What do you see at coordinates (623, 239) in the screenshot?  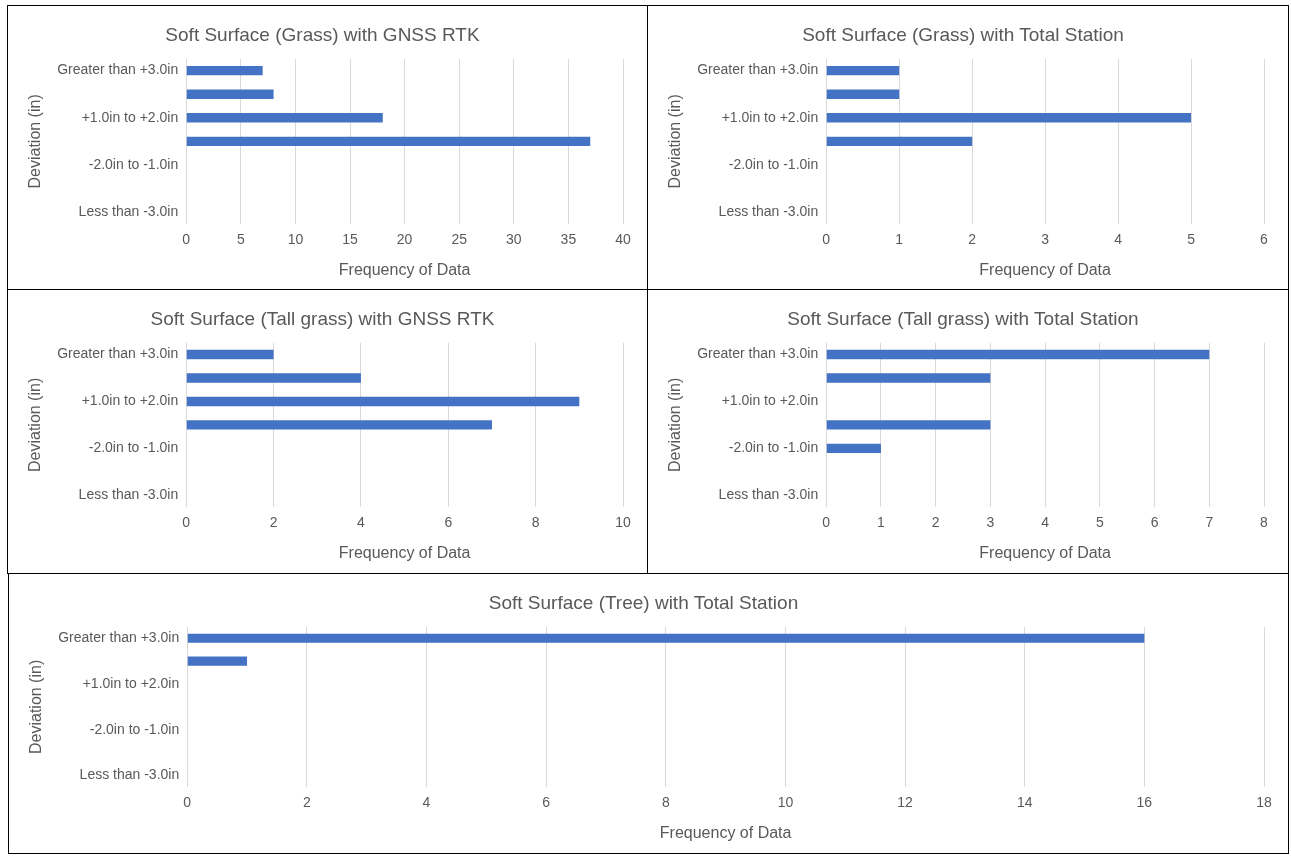 I see `x-tick-label: 40` at bounding box center [623, 239].